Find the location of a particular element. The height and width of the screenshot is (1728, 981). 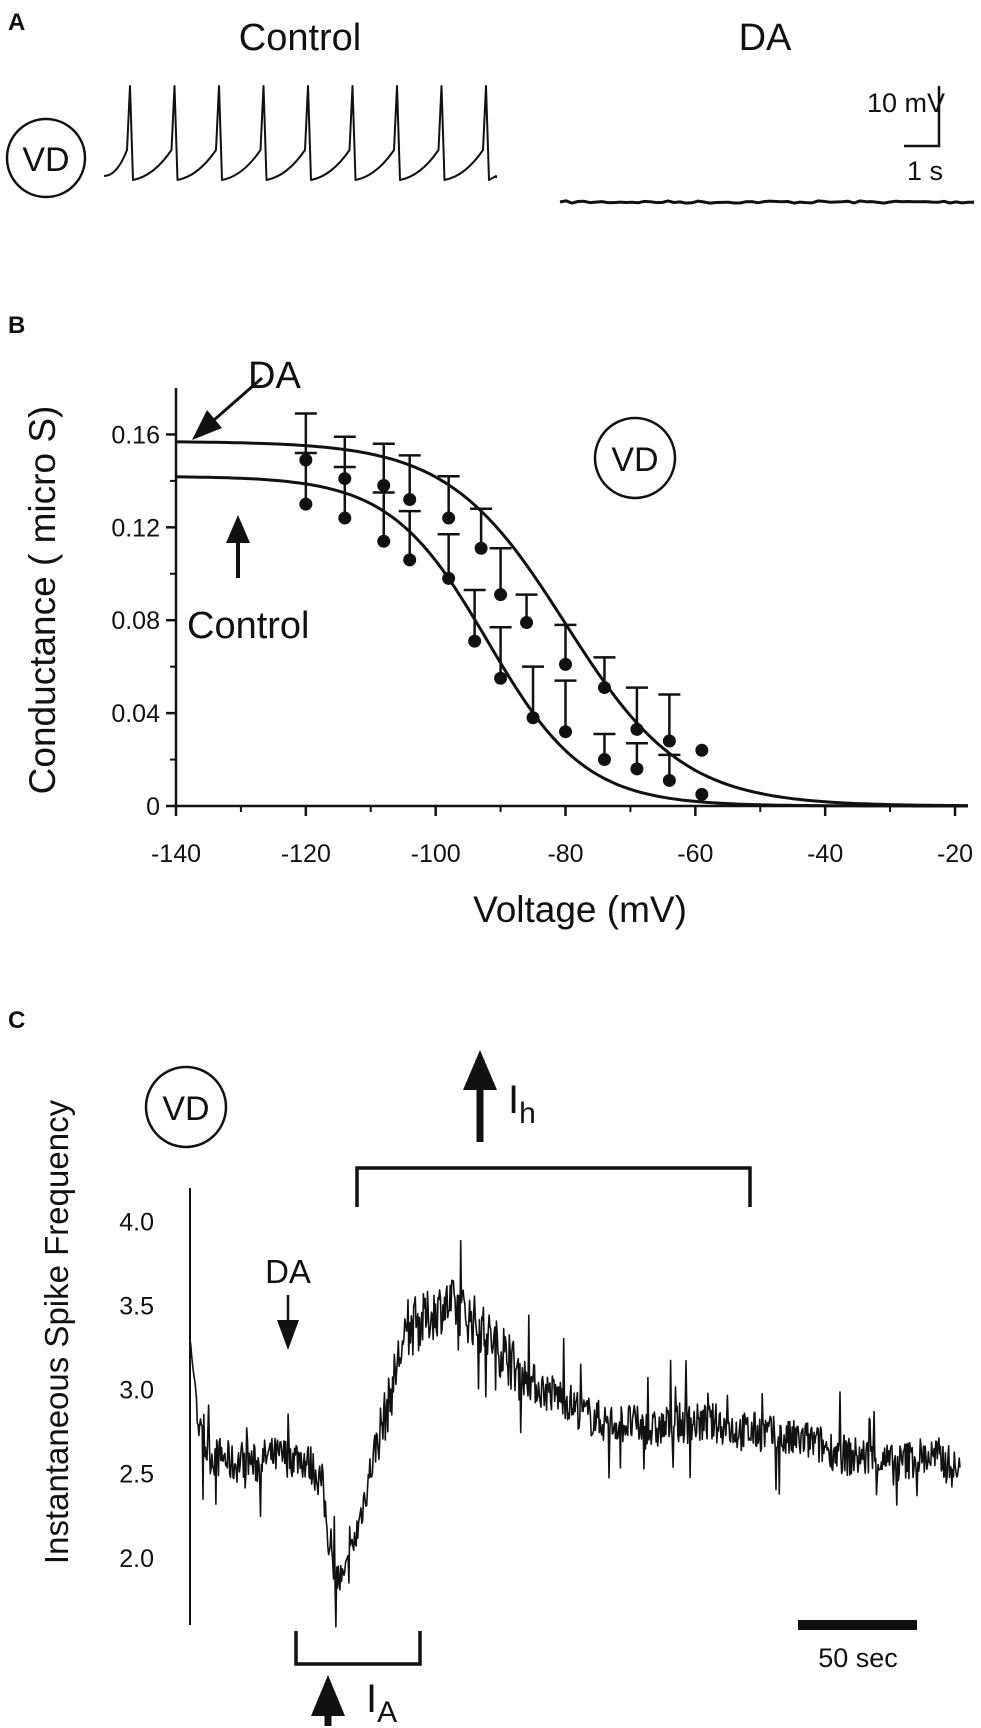

c-da-arrow is located at coordinates (288, 1322).